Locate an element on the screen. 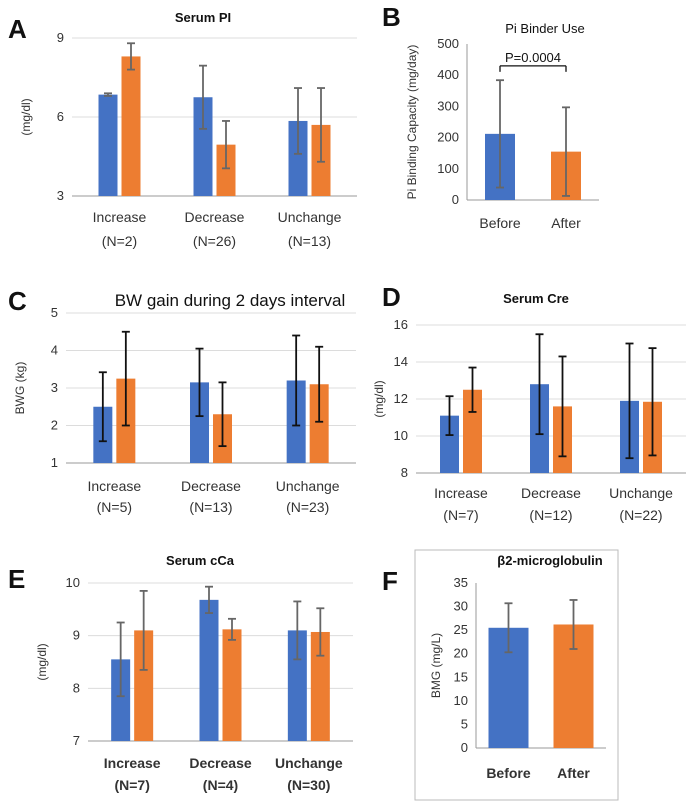 This screenshot has width=700, height=812. category-n-label: (N=22) is located at coordinates (640, 515).